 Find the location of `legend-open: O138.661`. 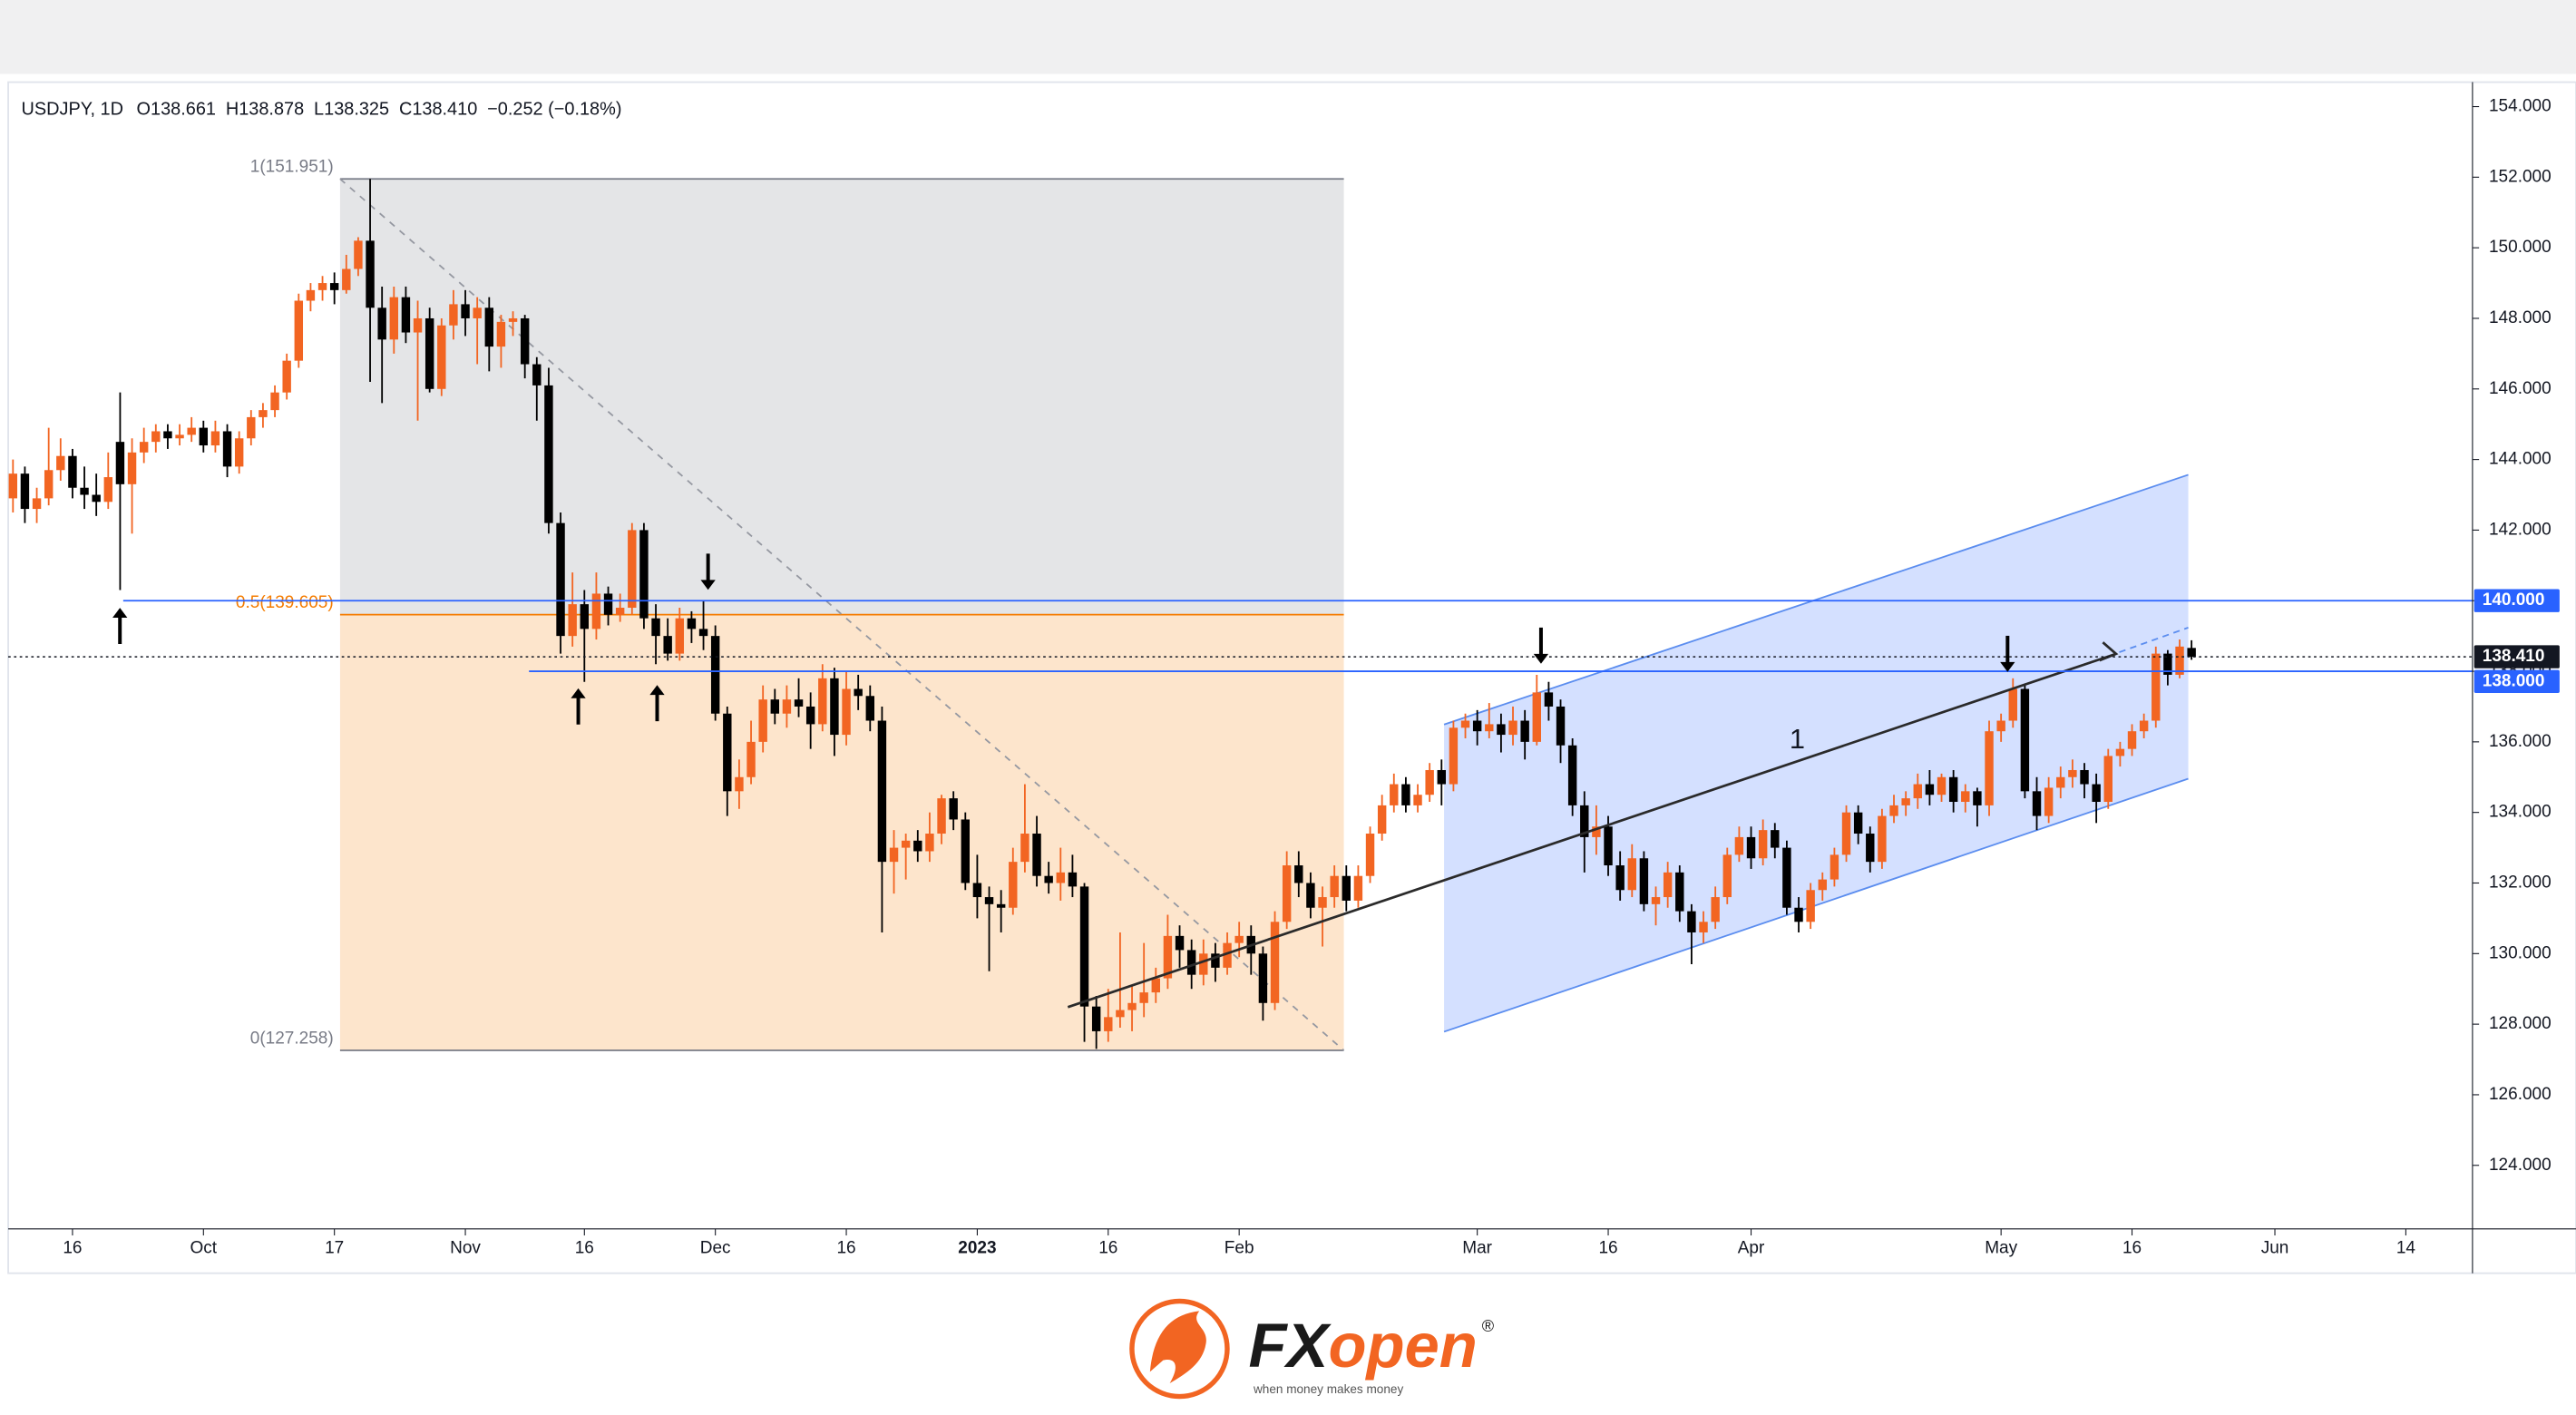

legend-open: O138.661 is located at coordinates (176, 110).